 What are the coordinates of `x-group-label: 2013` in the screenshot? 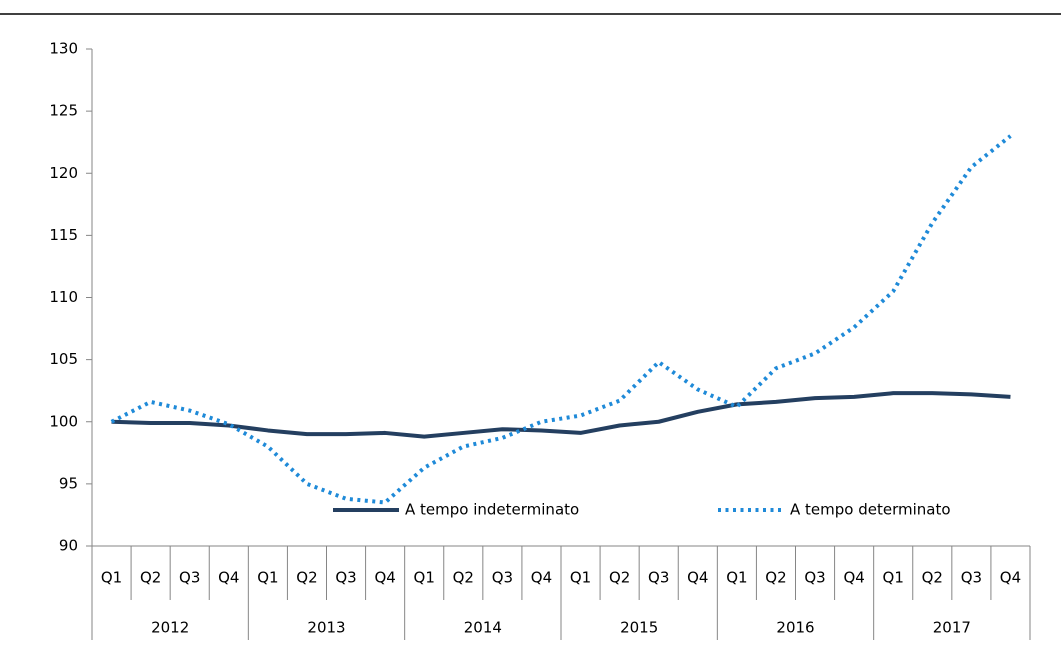 It's located at (326, 628).